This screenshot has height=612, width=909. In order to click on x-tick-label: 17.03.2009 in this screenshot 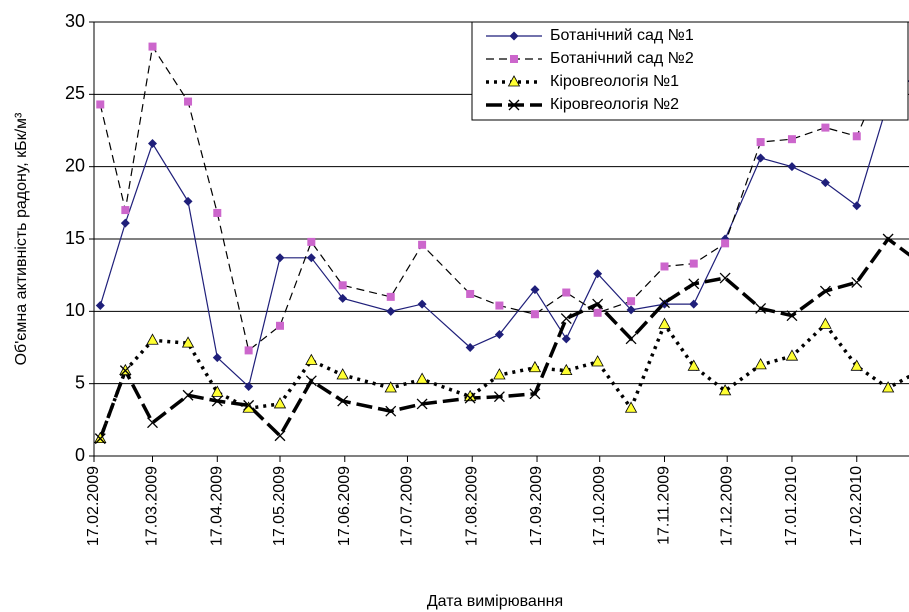, I will do `click(152, 506)`.